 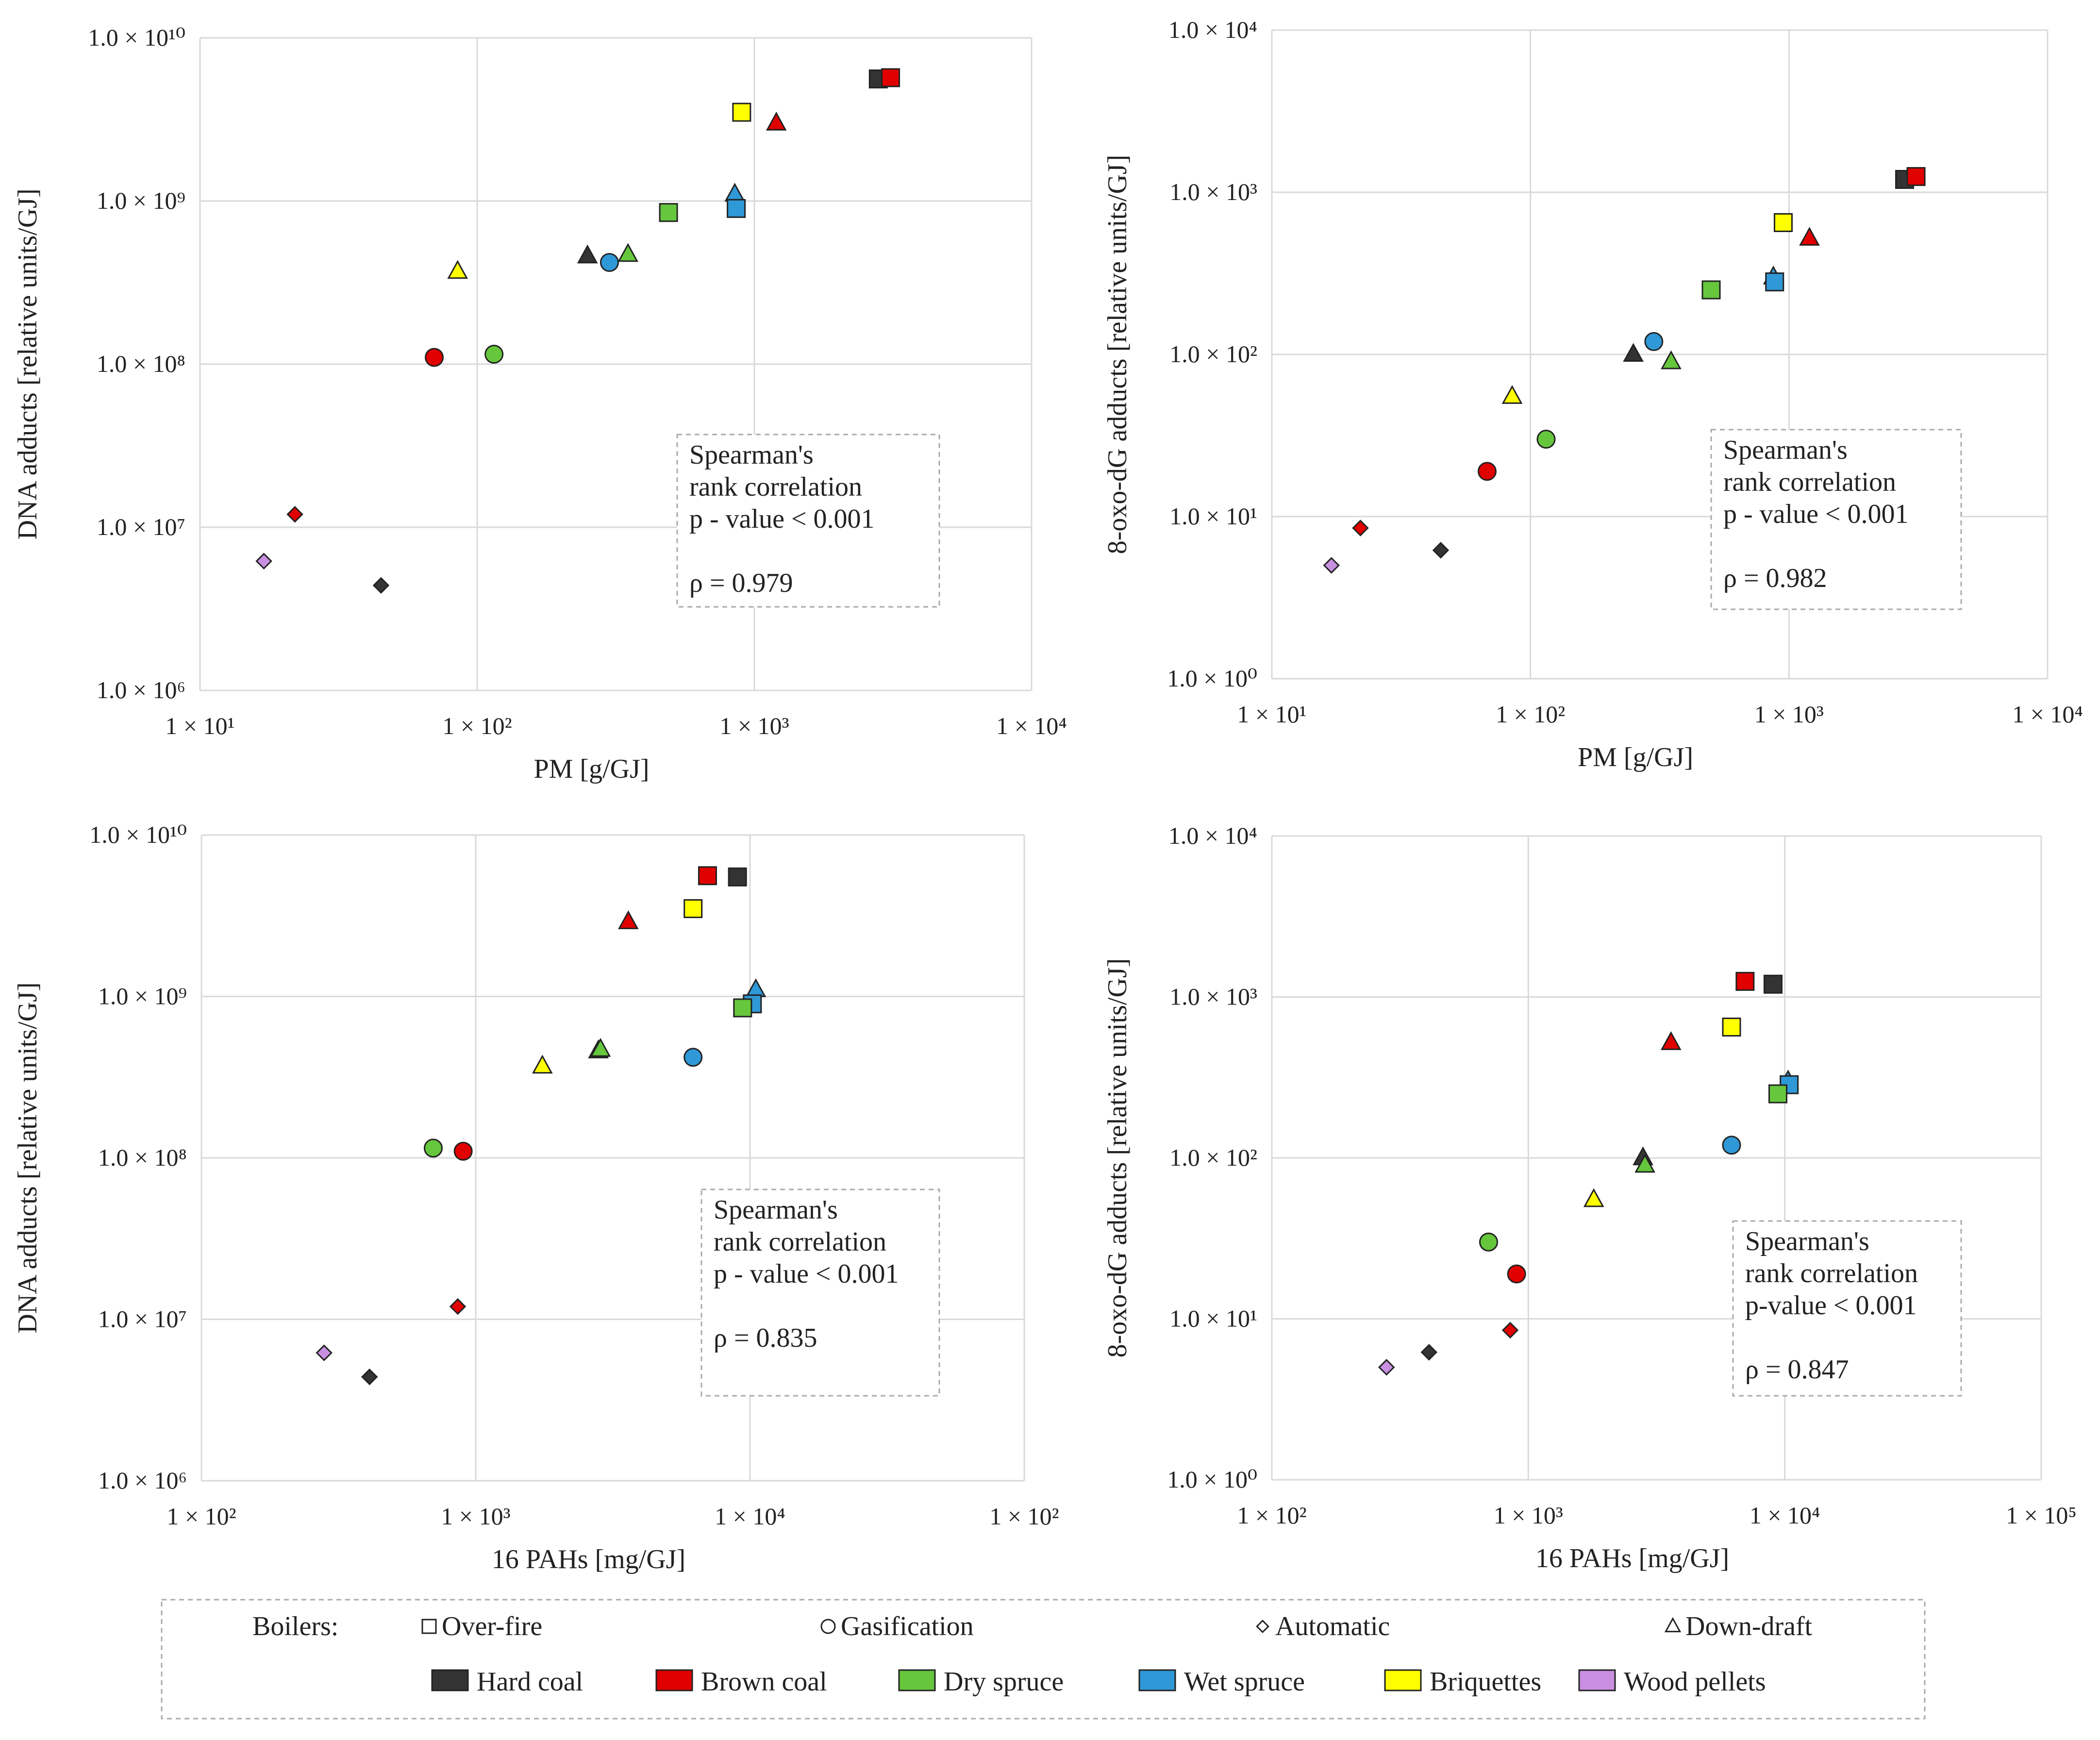 What do you see at coordinates (1333, 1626) in the screenshot?
I see `legend-boiler-label: Automatic` at bounding box center [1333, 1626].